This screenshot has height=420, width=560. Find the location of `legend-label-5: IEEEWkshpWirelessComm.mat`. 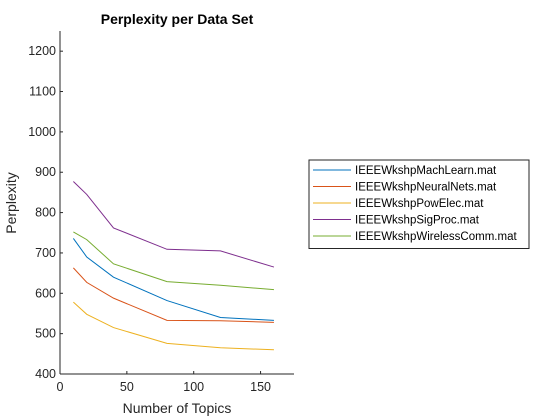

legend-label-5: IEEEWkshpWirelessComm.mat is located at coordinates (436, 237).